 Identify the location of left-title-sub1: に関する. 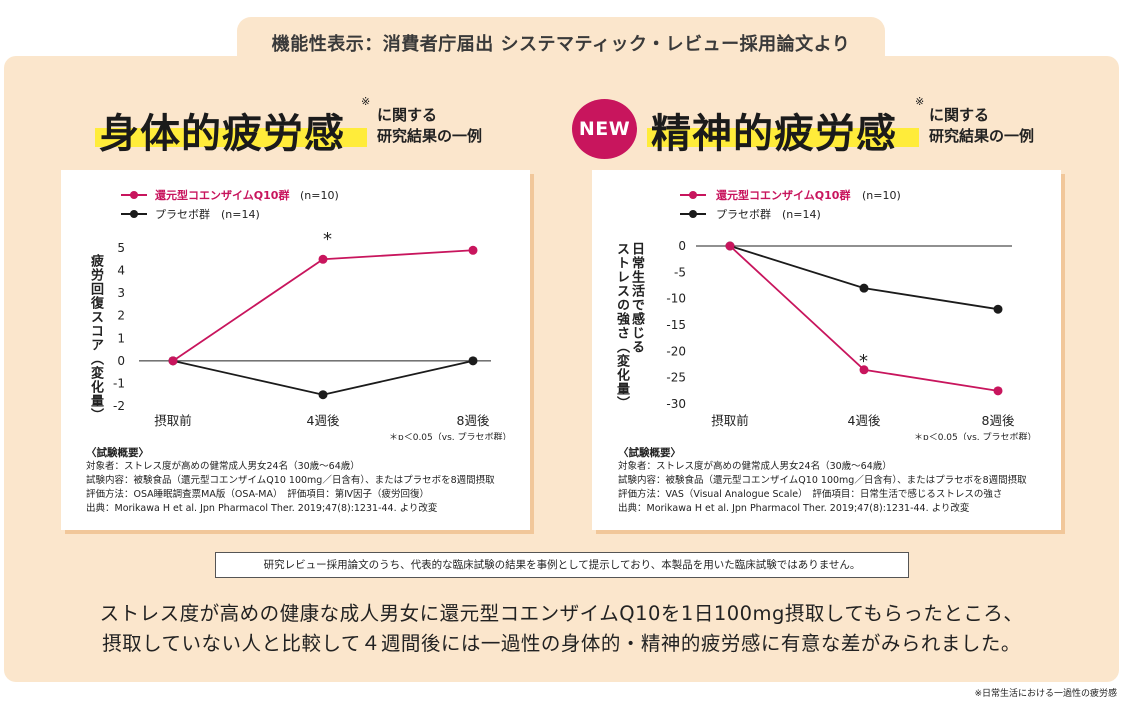
(407, 115).